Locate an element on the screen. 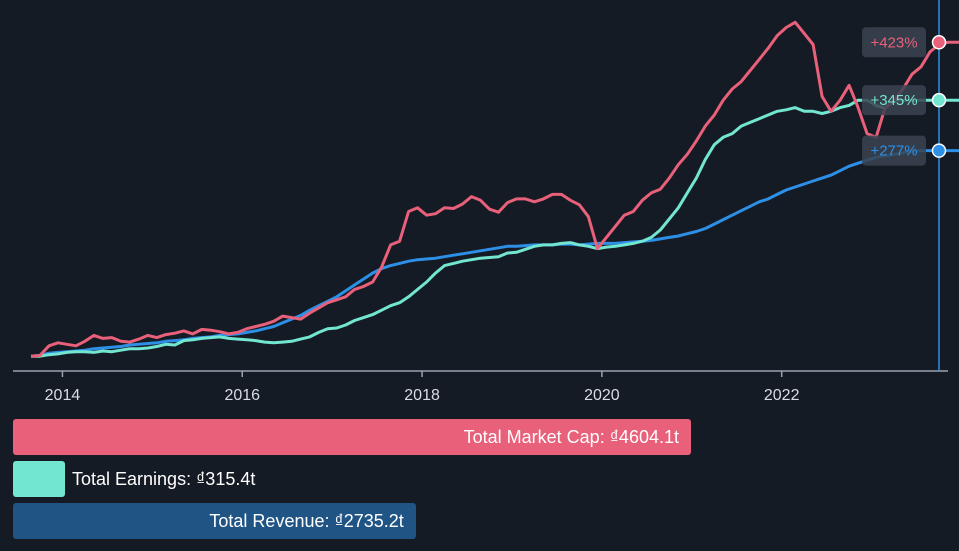 The width and height of the screenshot is (959, 551). total-earnings-bar is located at coordinates (39, 479).